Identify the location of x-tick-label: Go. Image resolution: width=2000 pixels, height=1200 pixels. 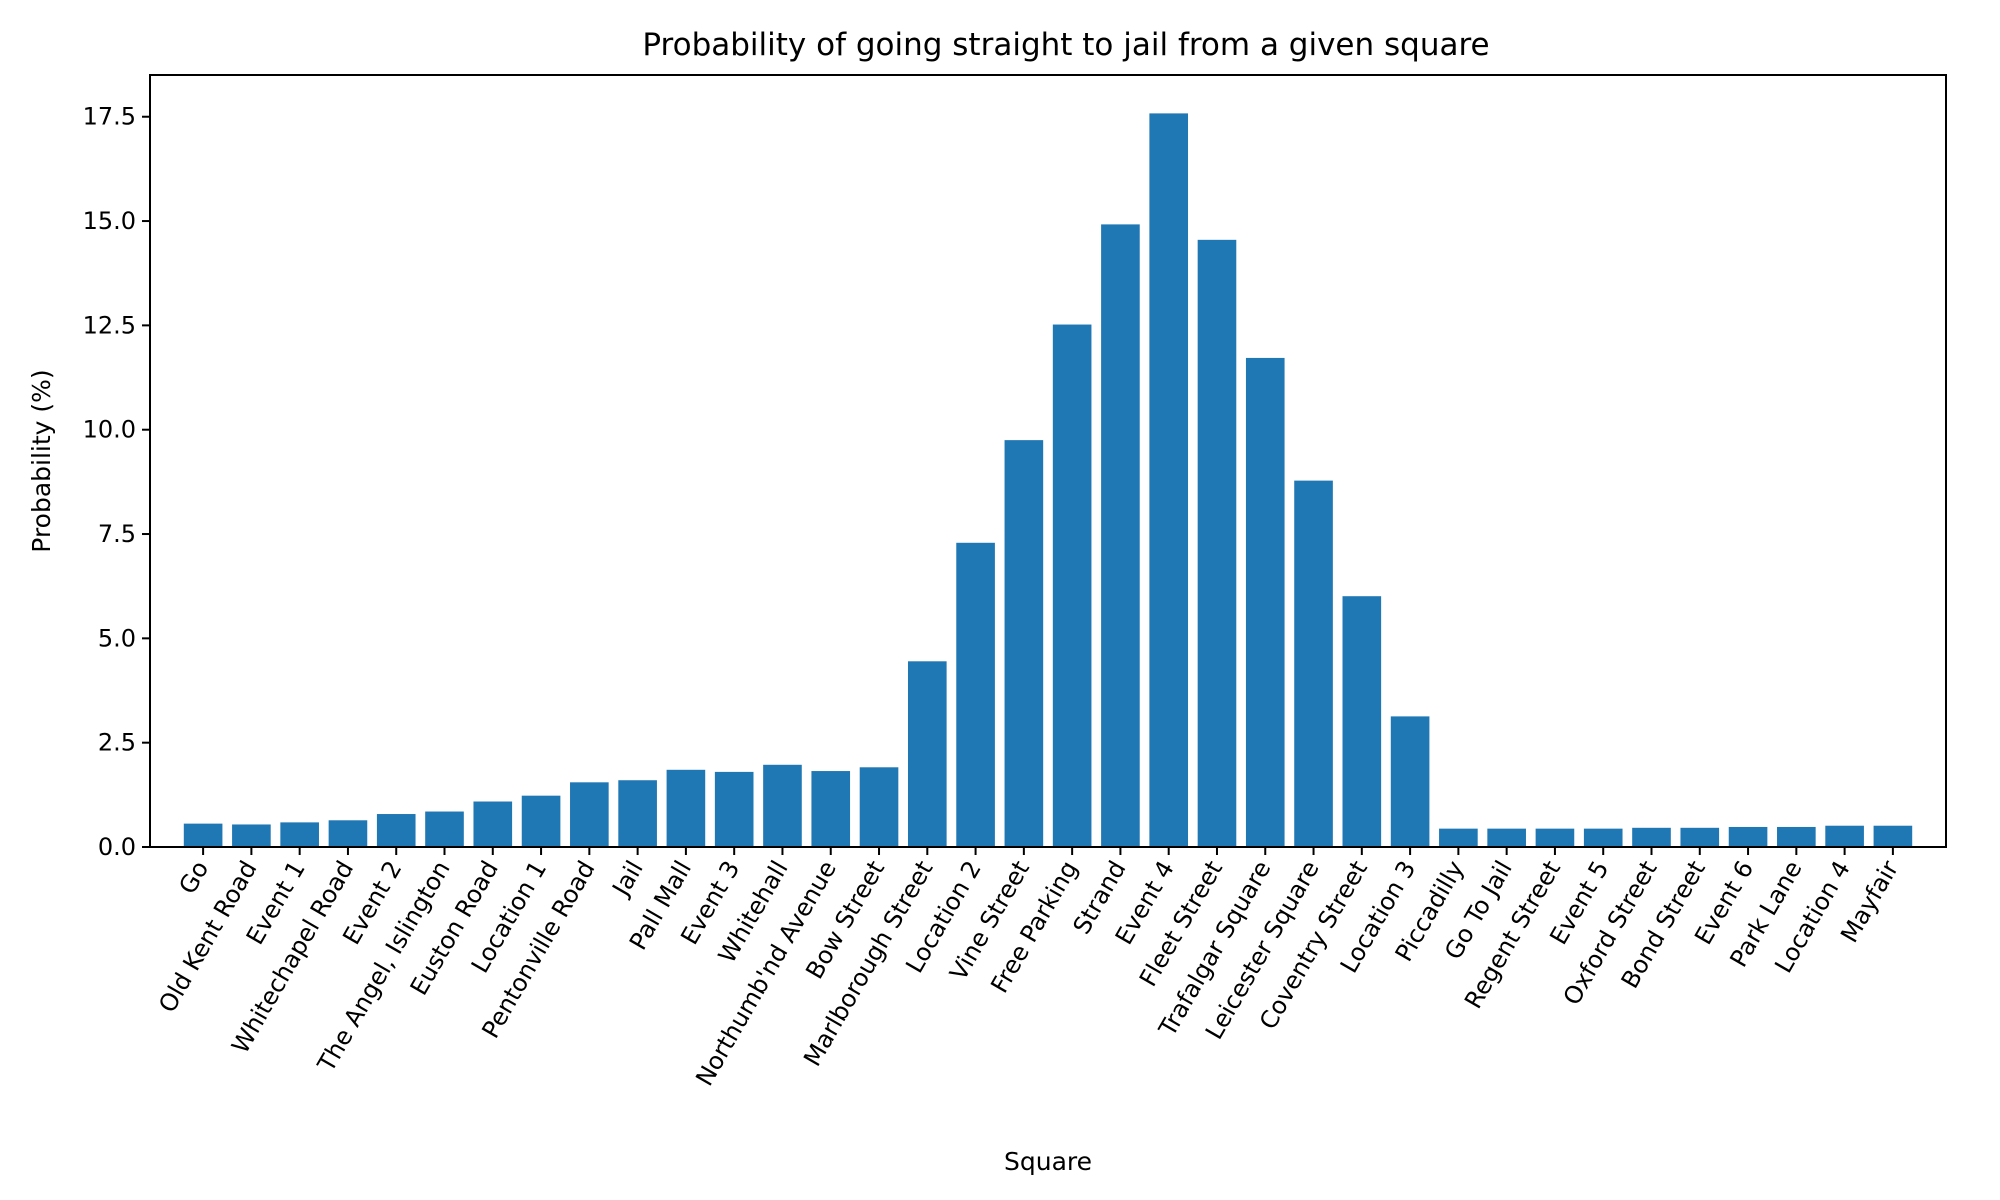
(193, 877).